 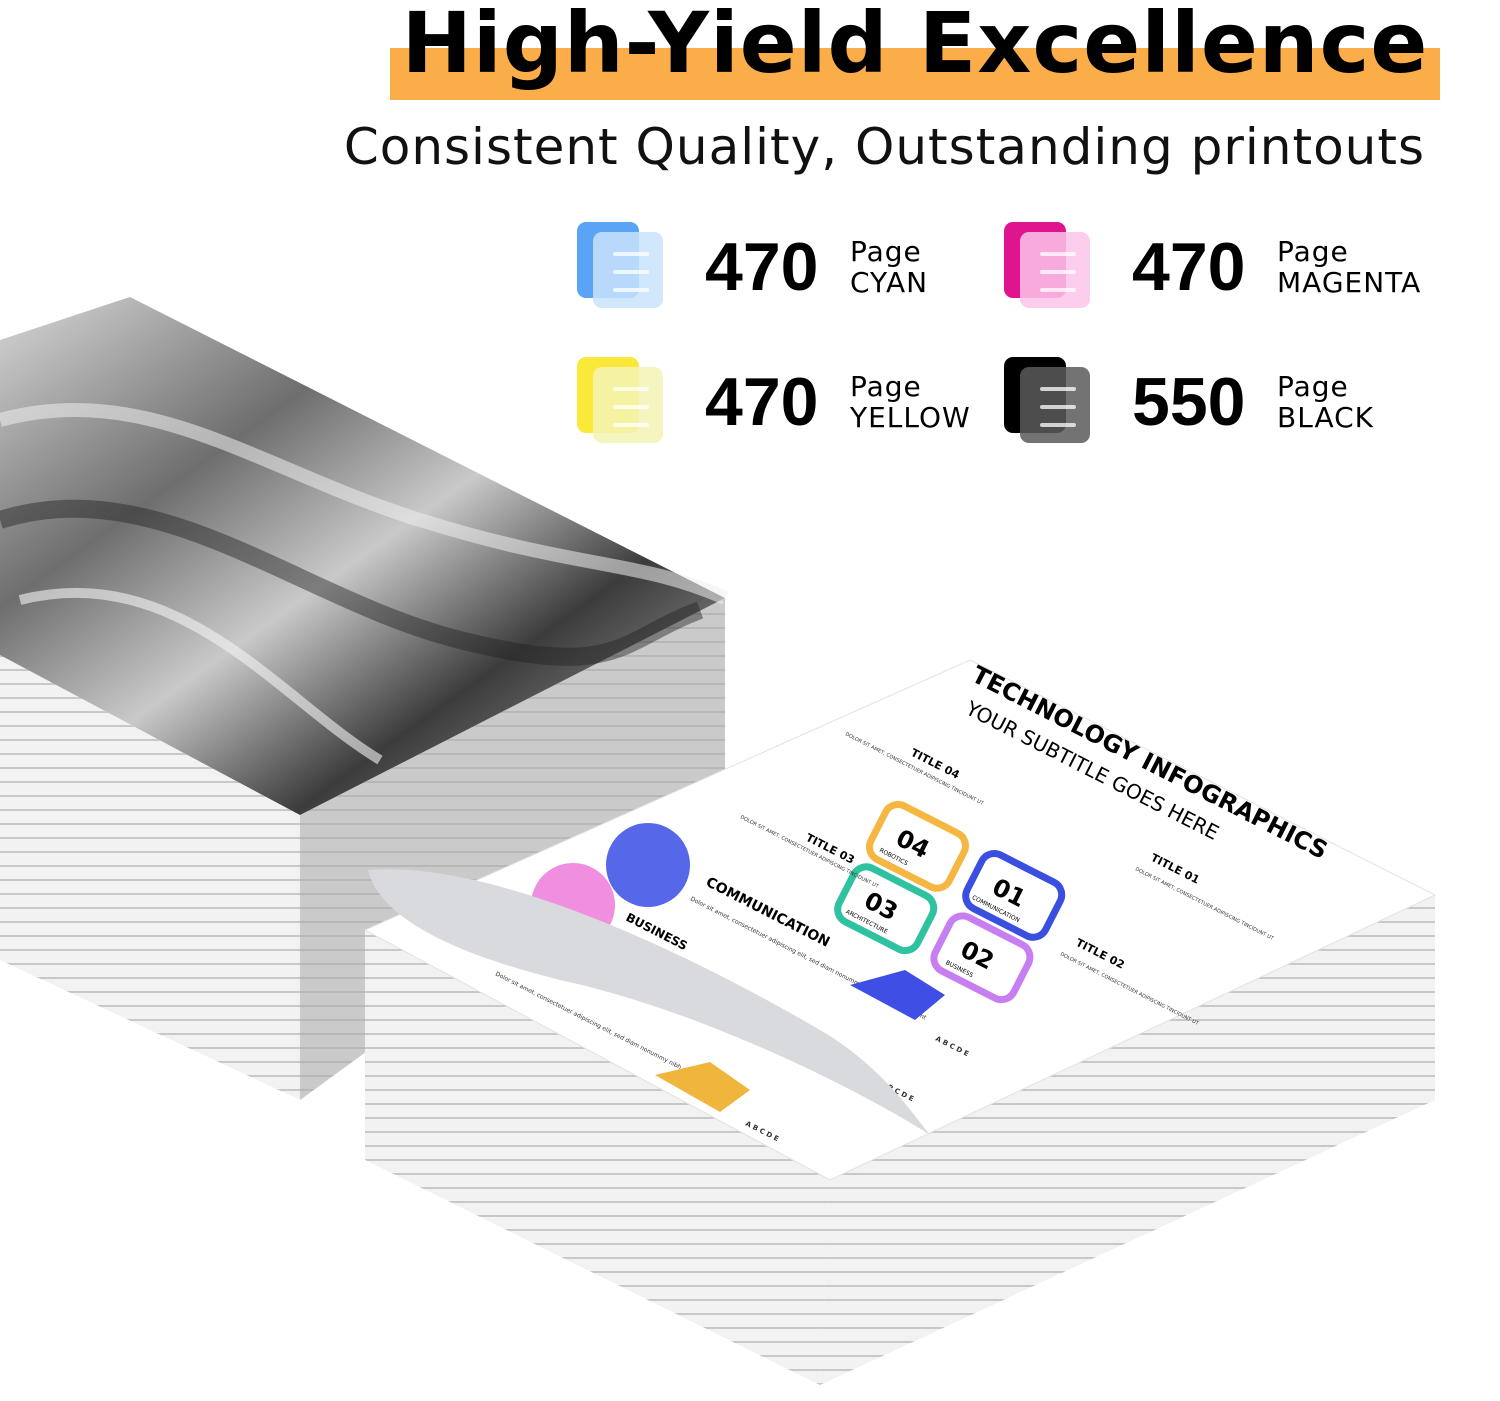 I want to click on yield-yellow: 470 Page YELLOW, so click(x=774, y=402).